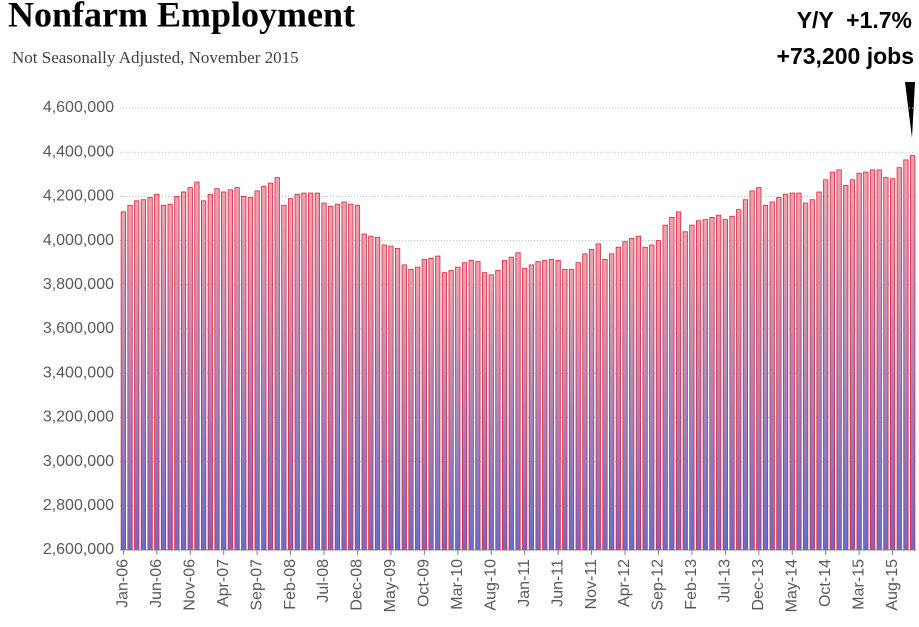 This screenshot has width=919, height=627. I want to click on x-tick-label: Apr-07, so click(223, 583).